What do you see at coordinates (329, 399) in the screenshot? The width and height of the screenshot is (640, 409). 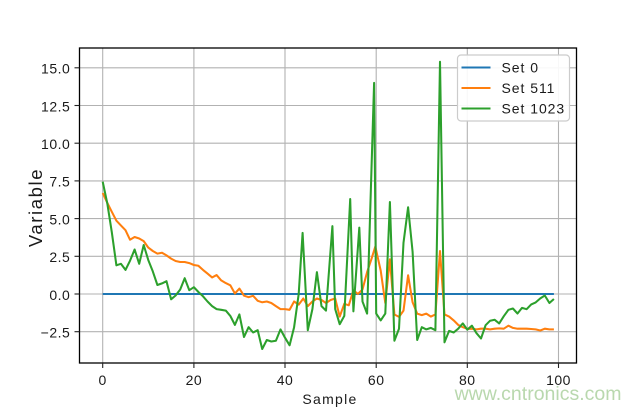 I see `svg-text: Sample` at bounding box center [329, 399].